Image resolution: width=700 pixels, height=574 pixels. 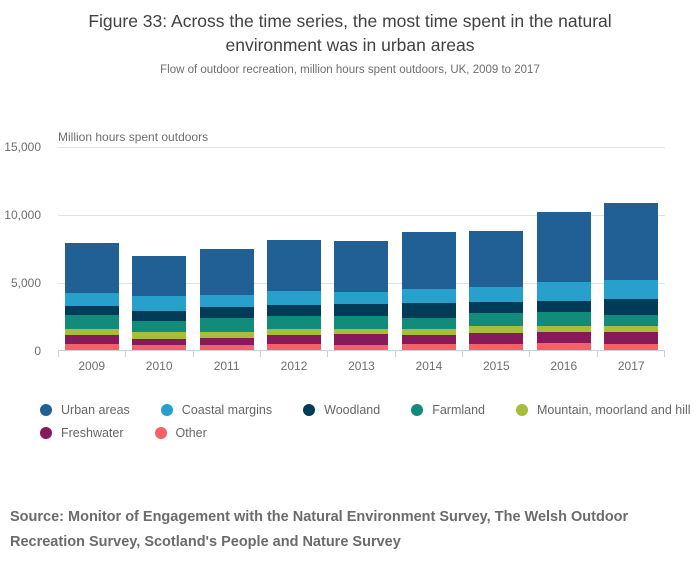 What do you see at coordinates (226, 248) in the screenshot?
I see `bar-2011` at bounding box center [226, 248].